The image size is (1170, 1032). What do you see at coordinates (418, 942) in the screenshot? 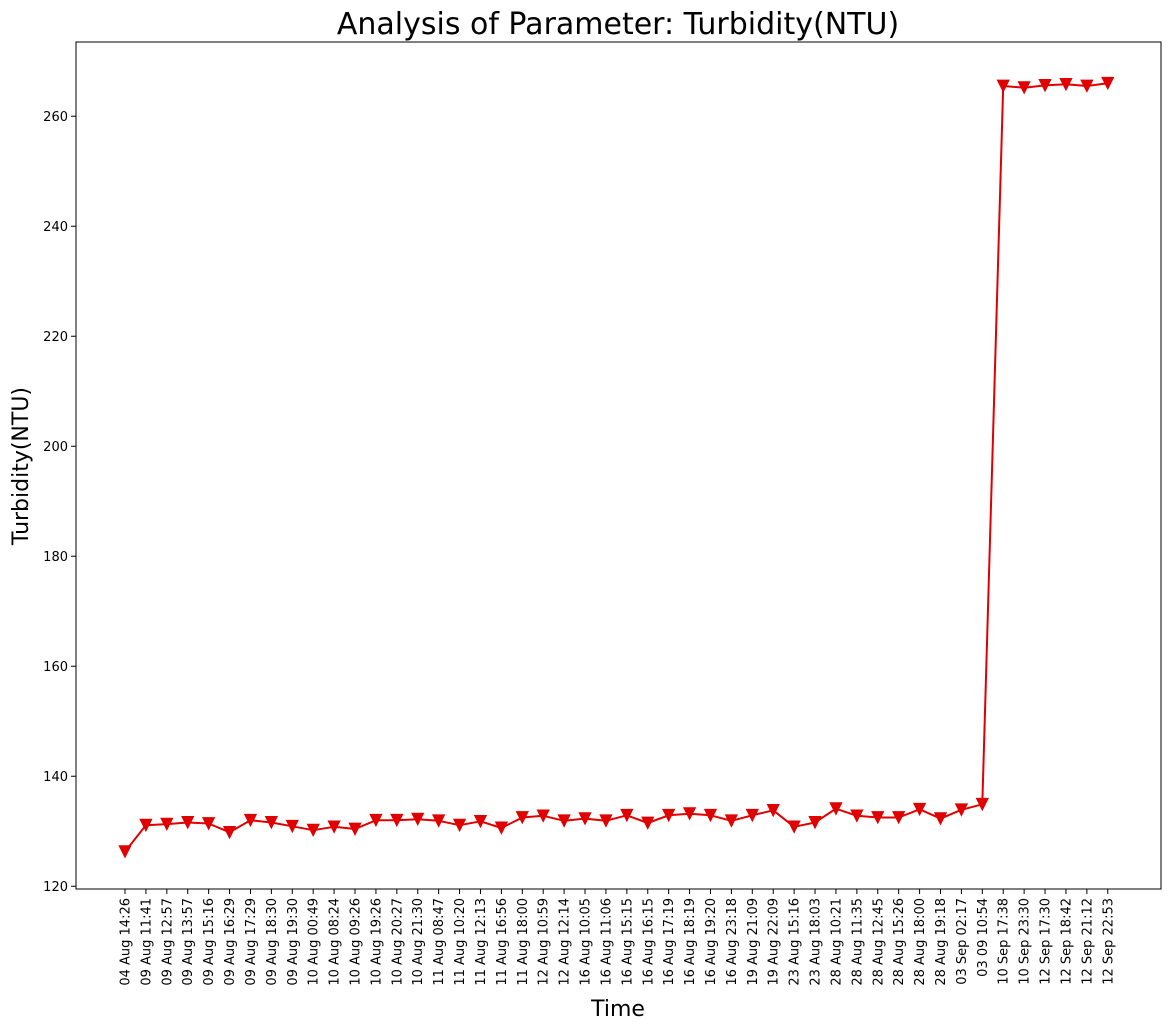
I see `x-tick-label: 10 Aug 21:30` at bounding box center [418, 942].